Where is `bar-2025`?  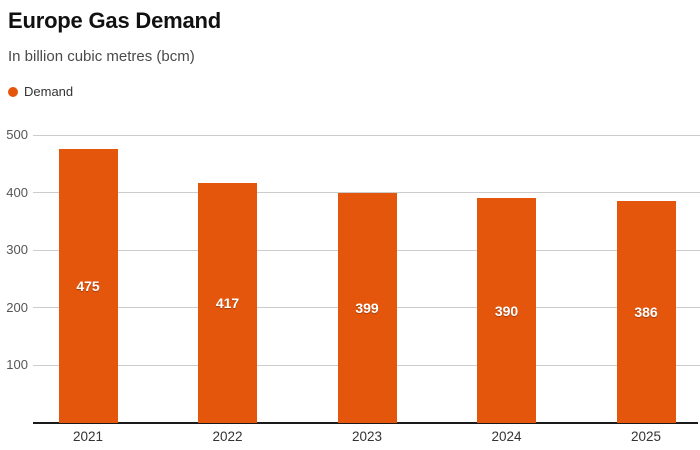 bar-2025 is located at coordinates (646, 311).